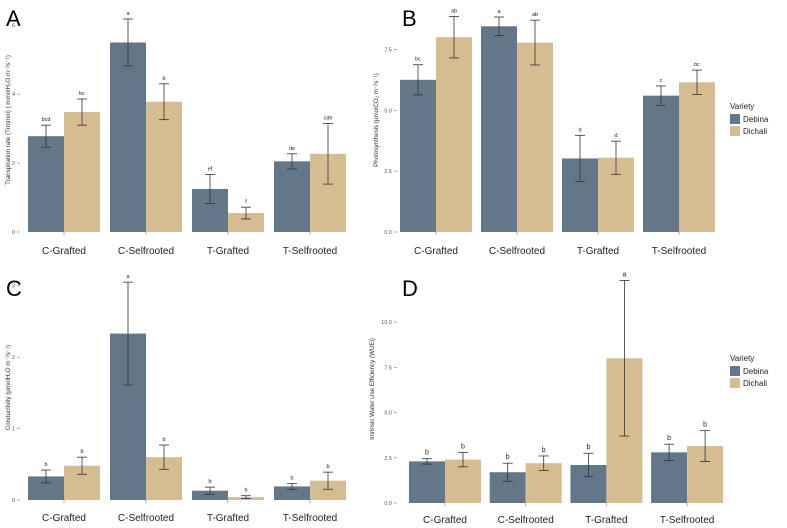 Image resolution: width=787 pixels, height=528 pixels. Describe the element at coordinates (409, 18) in the screenshot. I see `panel-label: B` at that location.